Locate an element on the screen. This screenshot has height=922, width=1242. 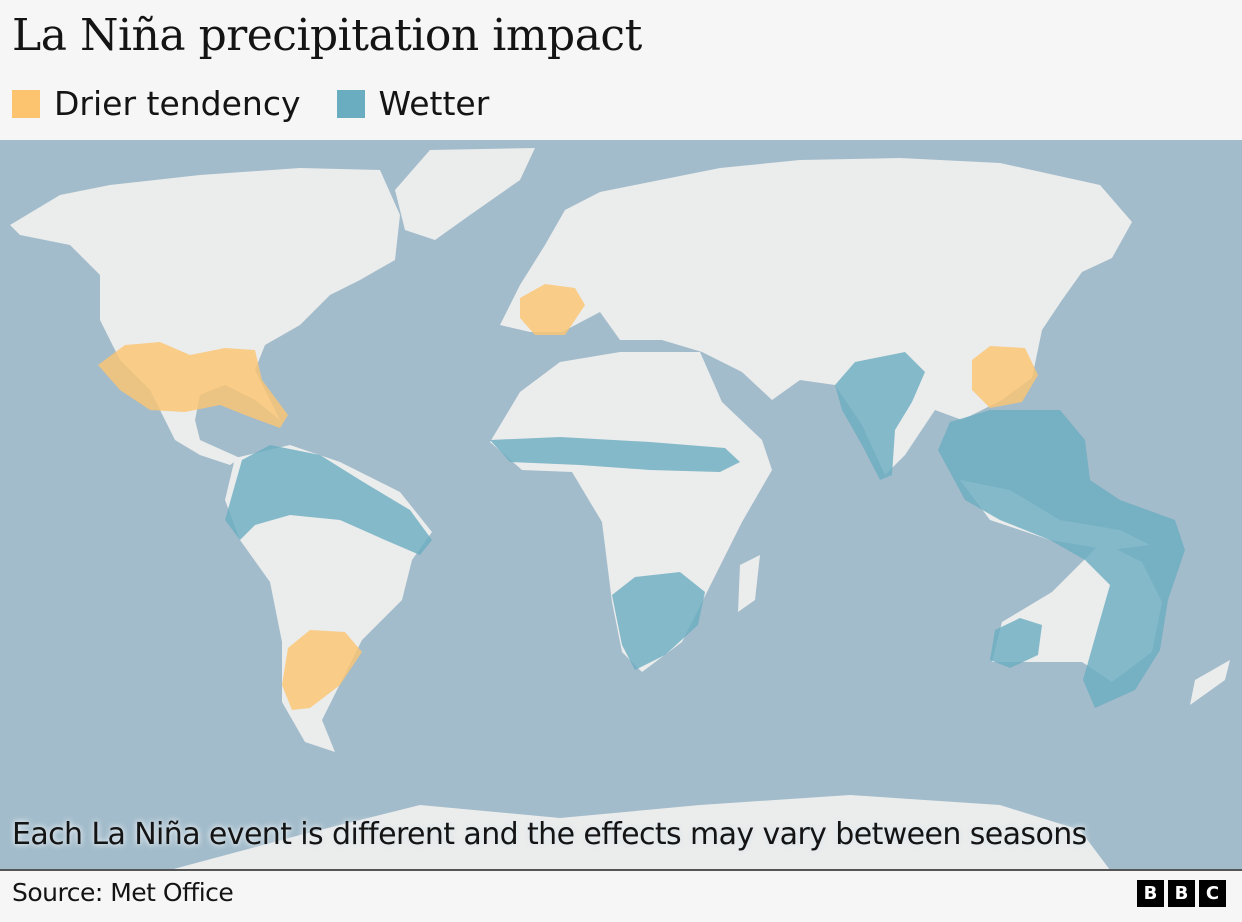
wetter-region-western-australia is located at coordinates (1016, 643).